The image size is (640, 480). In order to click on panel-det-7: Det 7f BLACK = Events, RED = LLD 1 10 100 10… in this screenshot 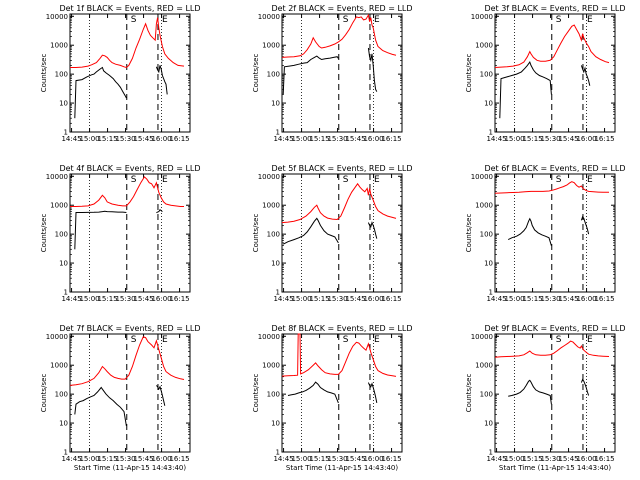, I will do `click(120, 398)`.